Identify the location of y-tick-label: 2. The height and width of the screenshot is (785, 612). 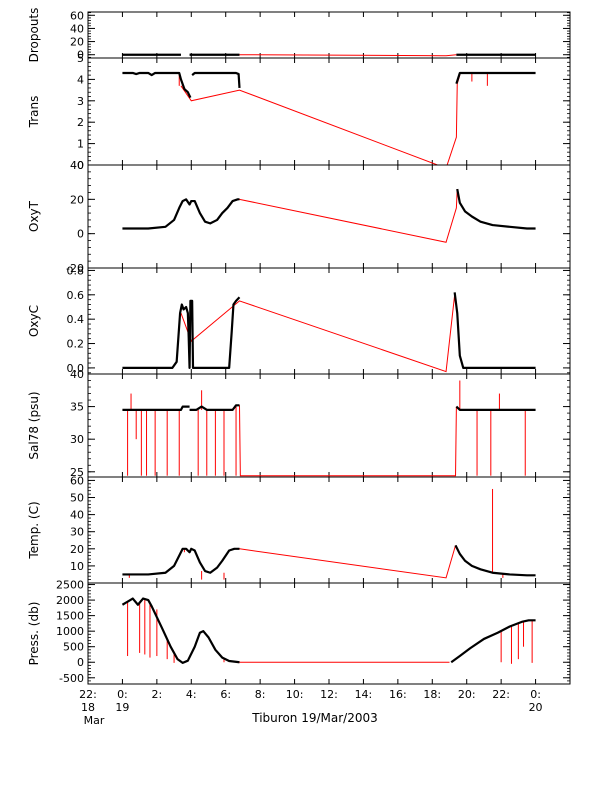
(80, 122).